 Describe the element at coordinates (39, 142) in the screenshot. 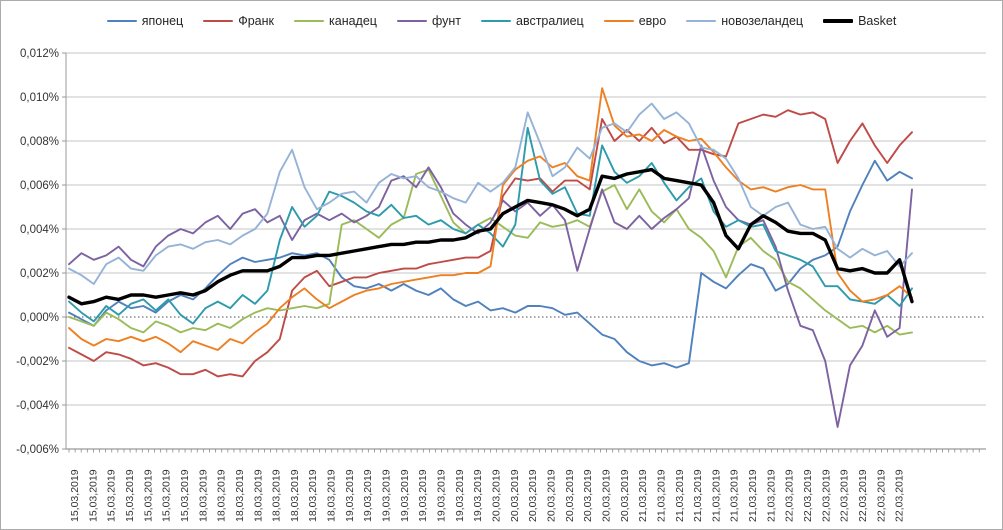

I see `y-axis-label: 0,008%` at that location.